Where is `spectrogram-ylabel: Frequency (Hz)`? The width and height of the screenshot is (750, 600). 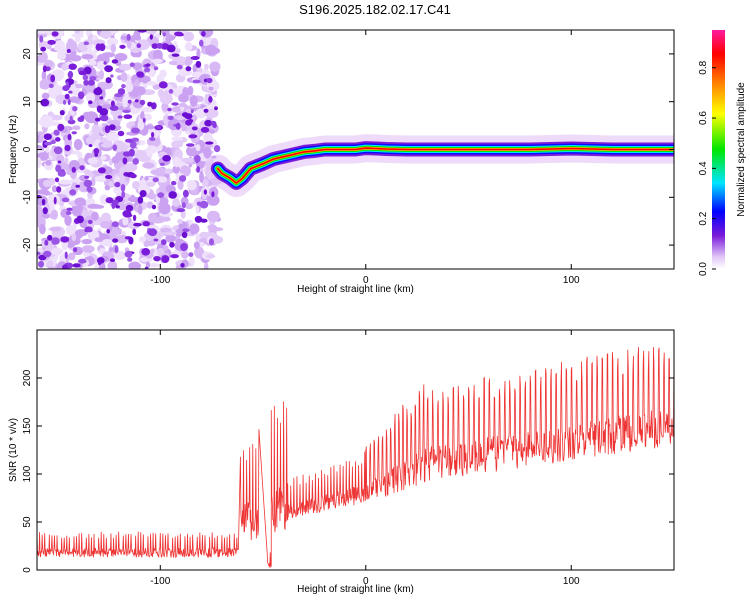
spectrogram-ylabel: Frequency (Hz) is located at coordinates (13, 149).